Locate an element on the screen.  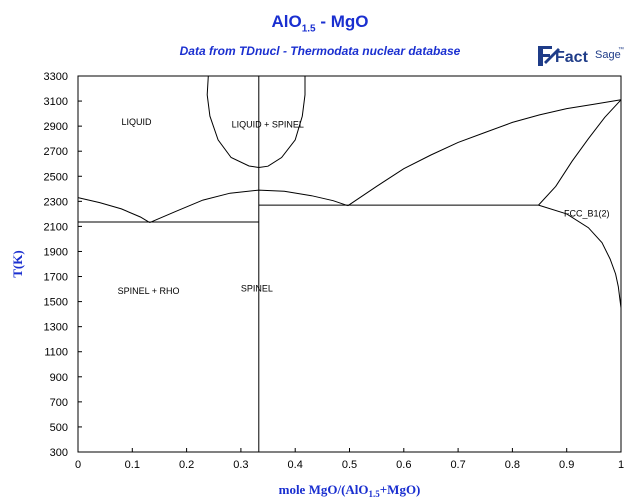
x-tick-label: 0.6 is located at coordinates (403, 465).